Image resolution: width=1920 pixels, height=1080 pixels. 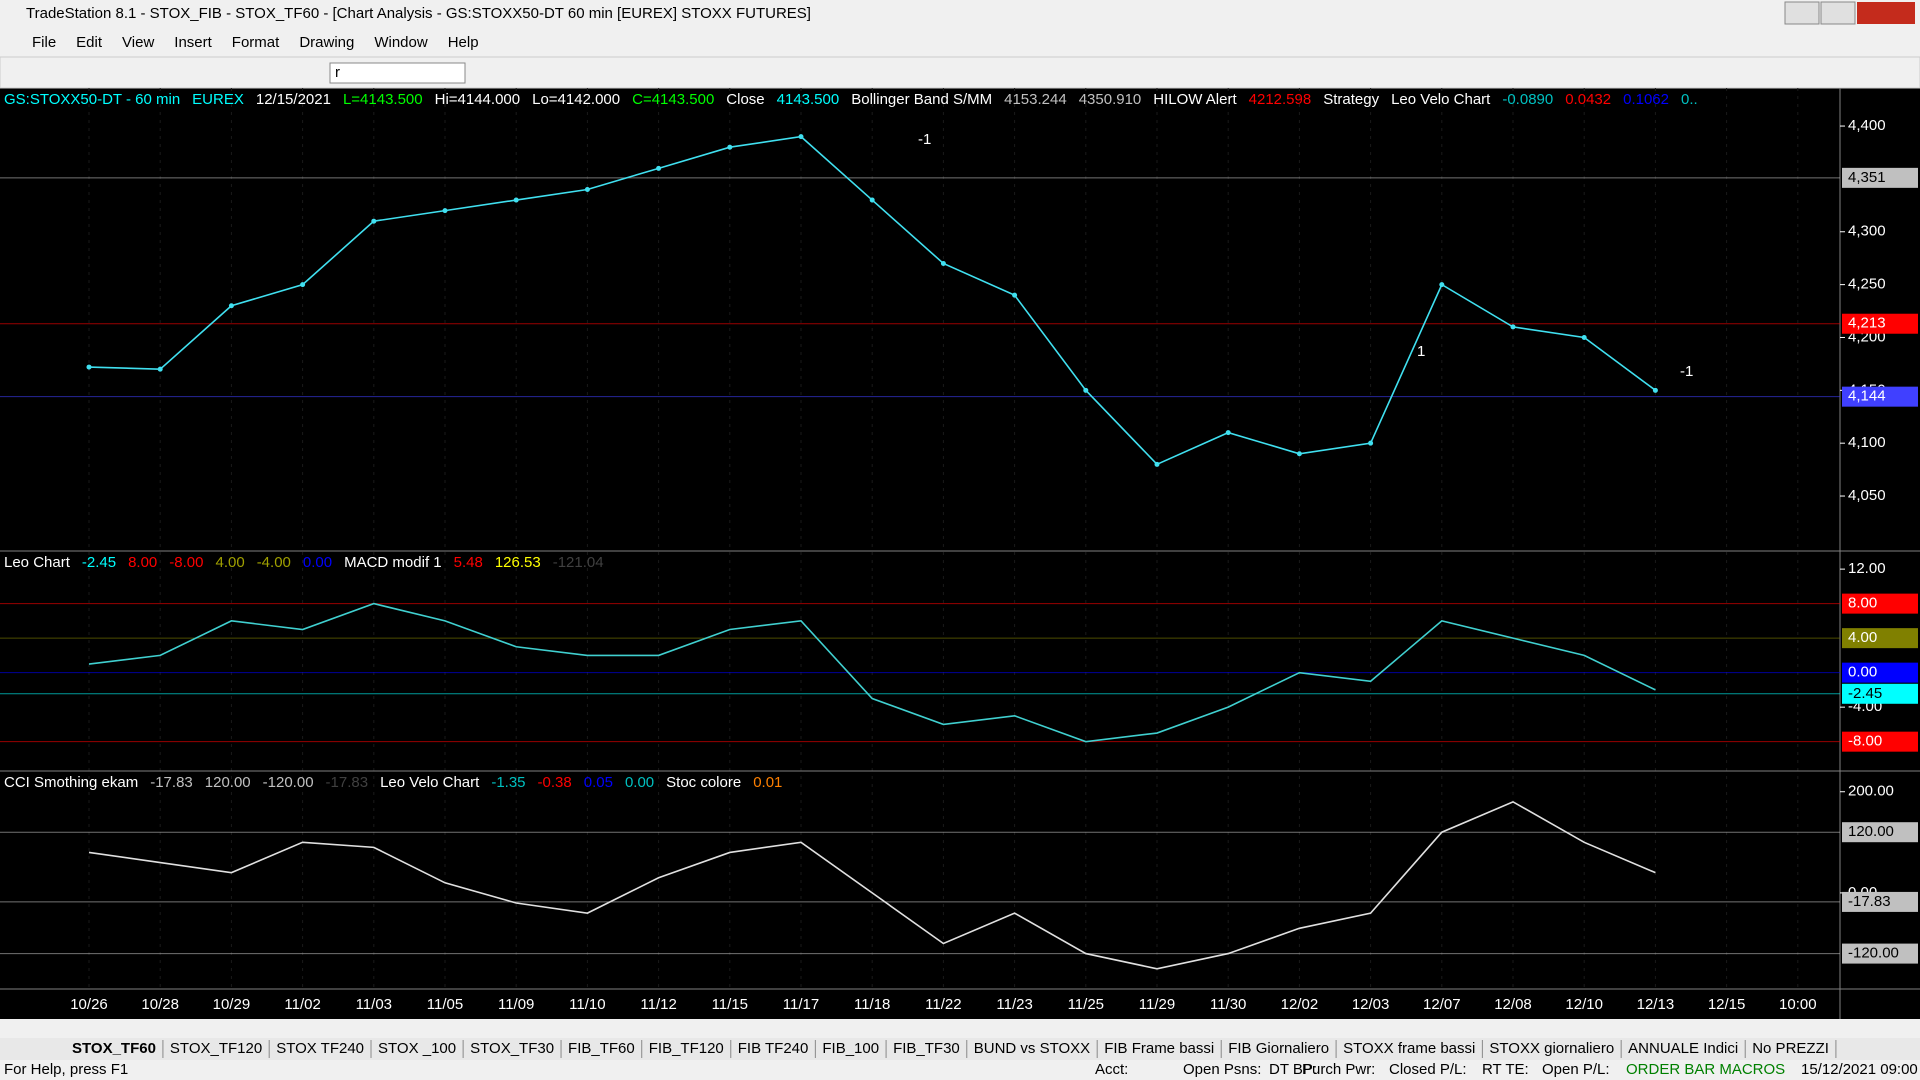 I want to click on y-tick-label: 4,250, so click(x=1867, y=284).